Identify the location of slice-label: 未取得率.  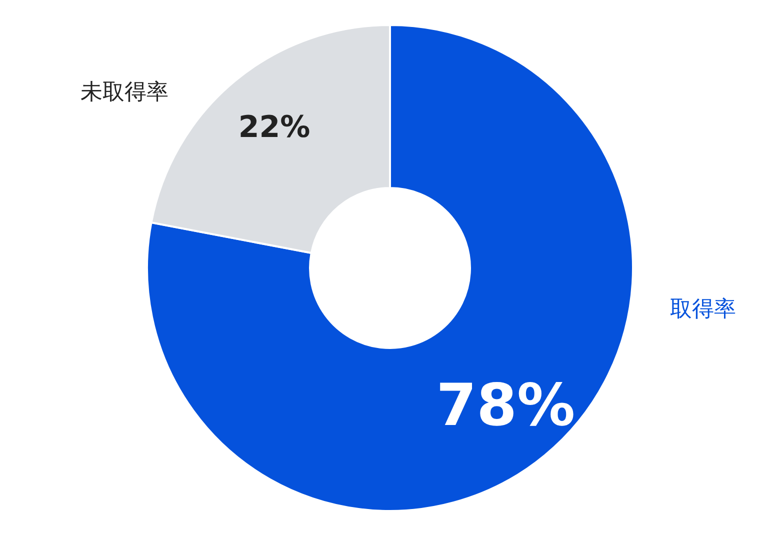
(124, 92).